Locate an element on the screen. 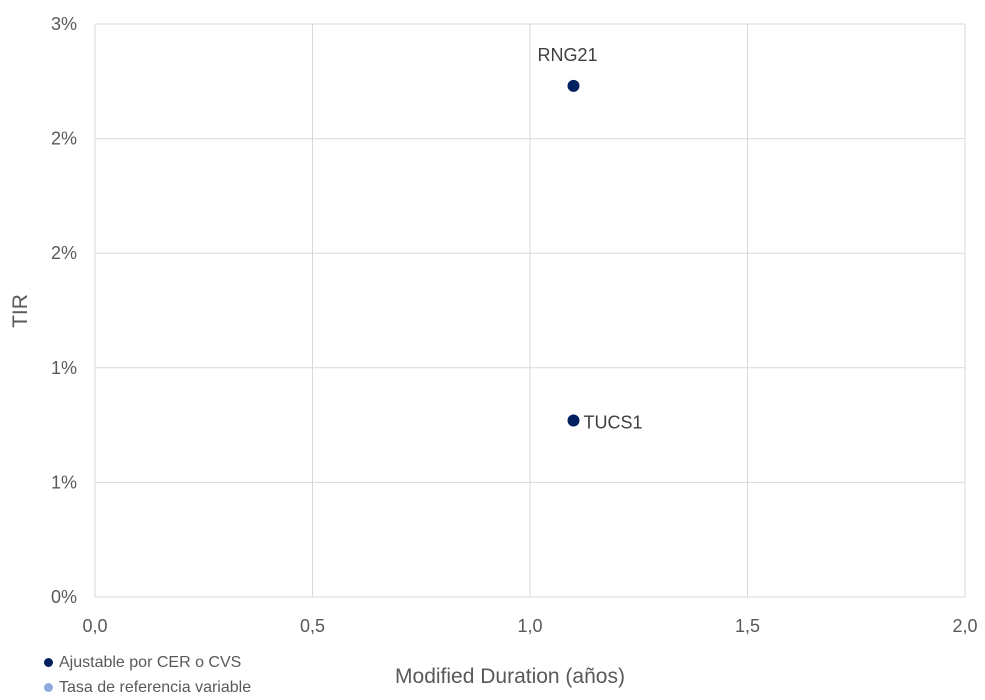  y-axis-ticks: 0% 1% 1% 2% 2% 3% is located at coordinates (64, 310).